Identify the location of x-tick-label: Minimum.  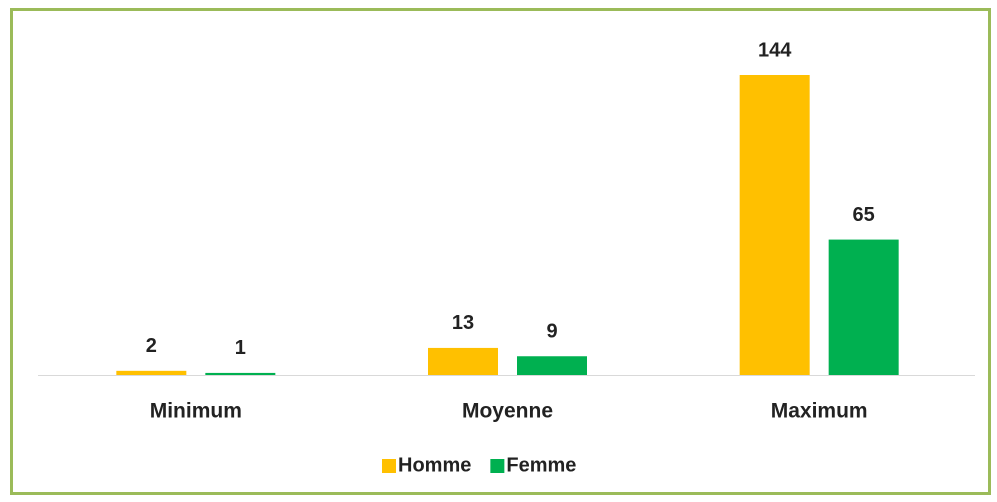
(196, 411).